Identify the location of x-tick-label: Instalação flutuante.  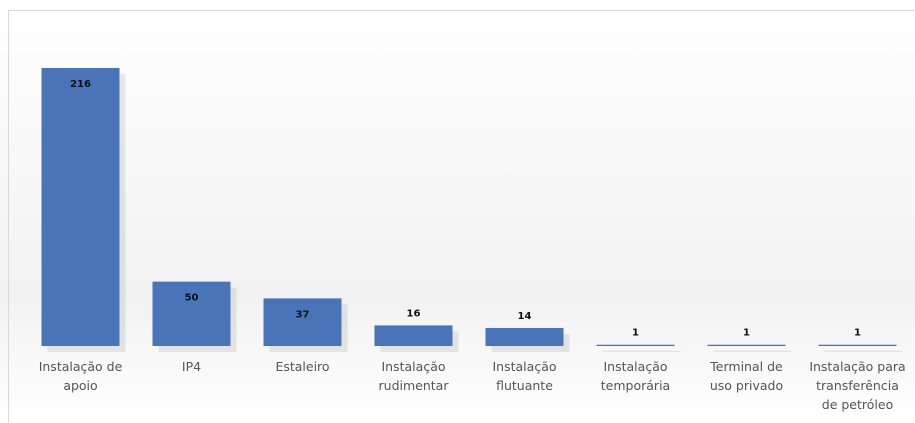
(524, 376).